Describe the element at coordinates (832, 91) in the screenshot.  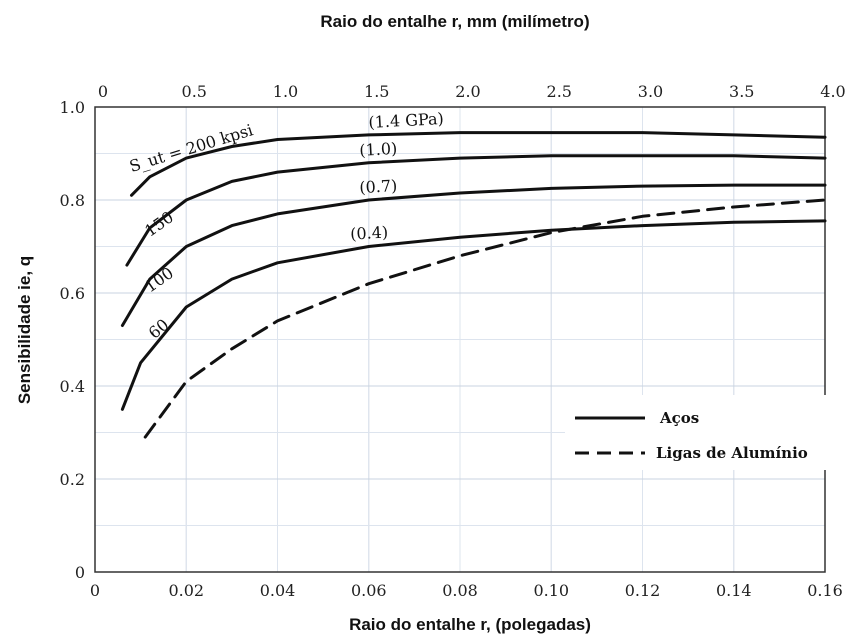
I see `top-tick-label: 4.0` at that location.